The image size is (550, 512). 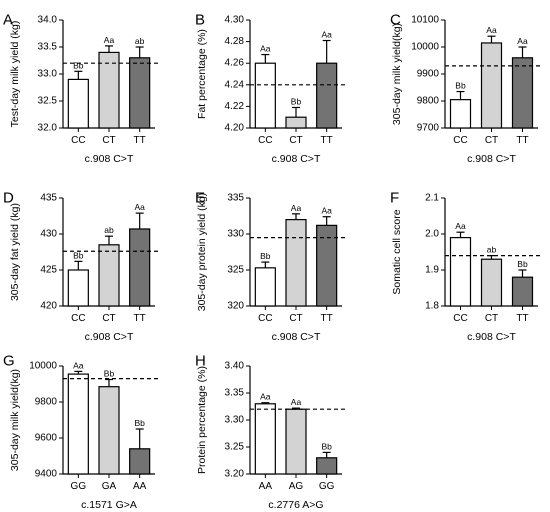 What do you see at coordinates (46, 438) in the screenshot?
I see `y-tick-label: 9600` at bounding box center [46, 438].